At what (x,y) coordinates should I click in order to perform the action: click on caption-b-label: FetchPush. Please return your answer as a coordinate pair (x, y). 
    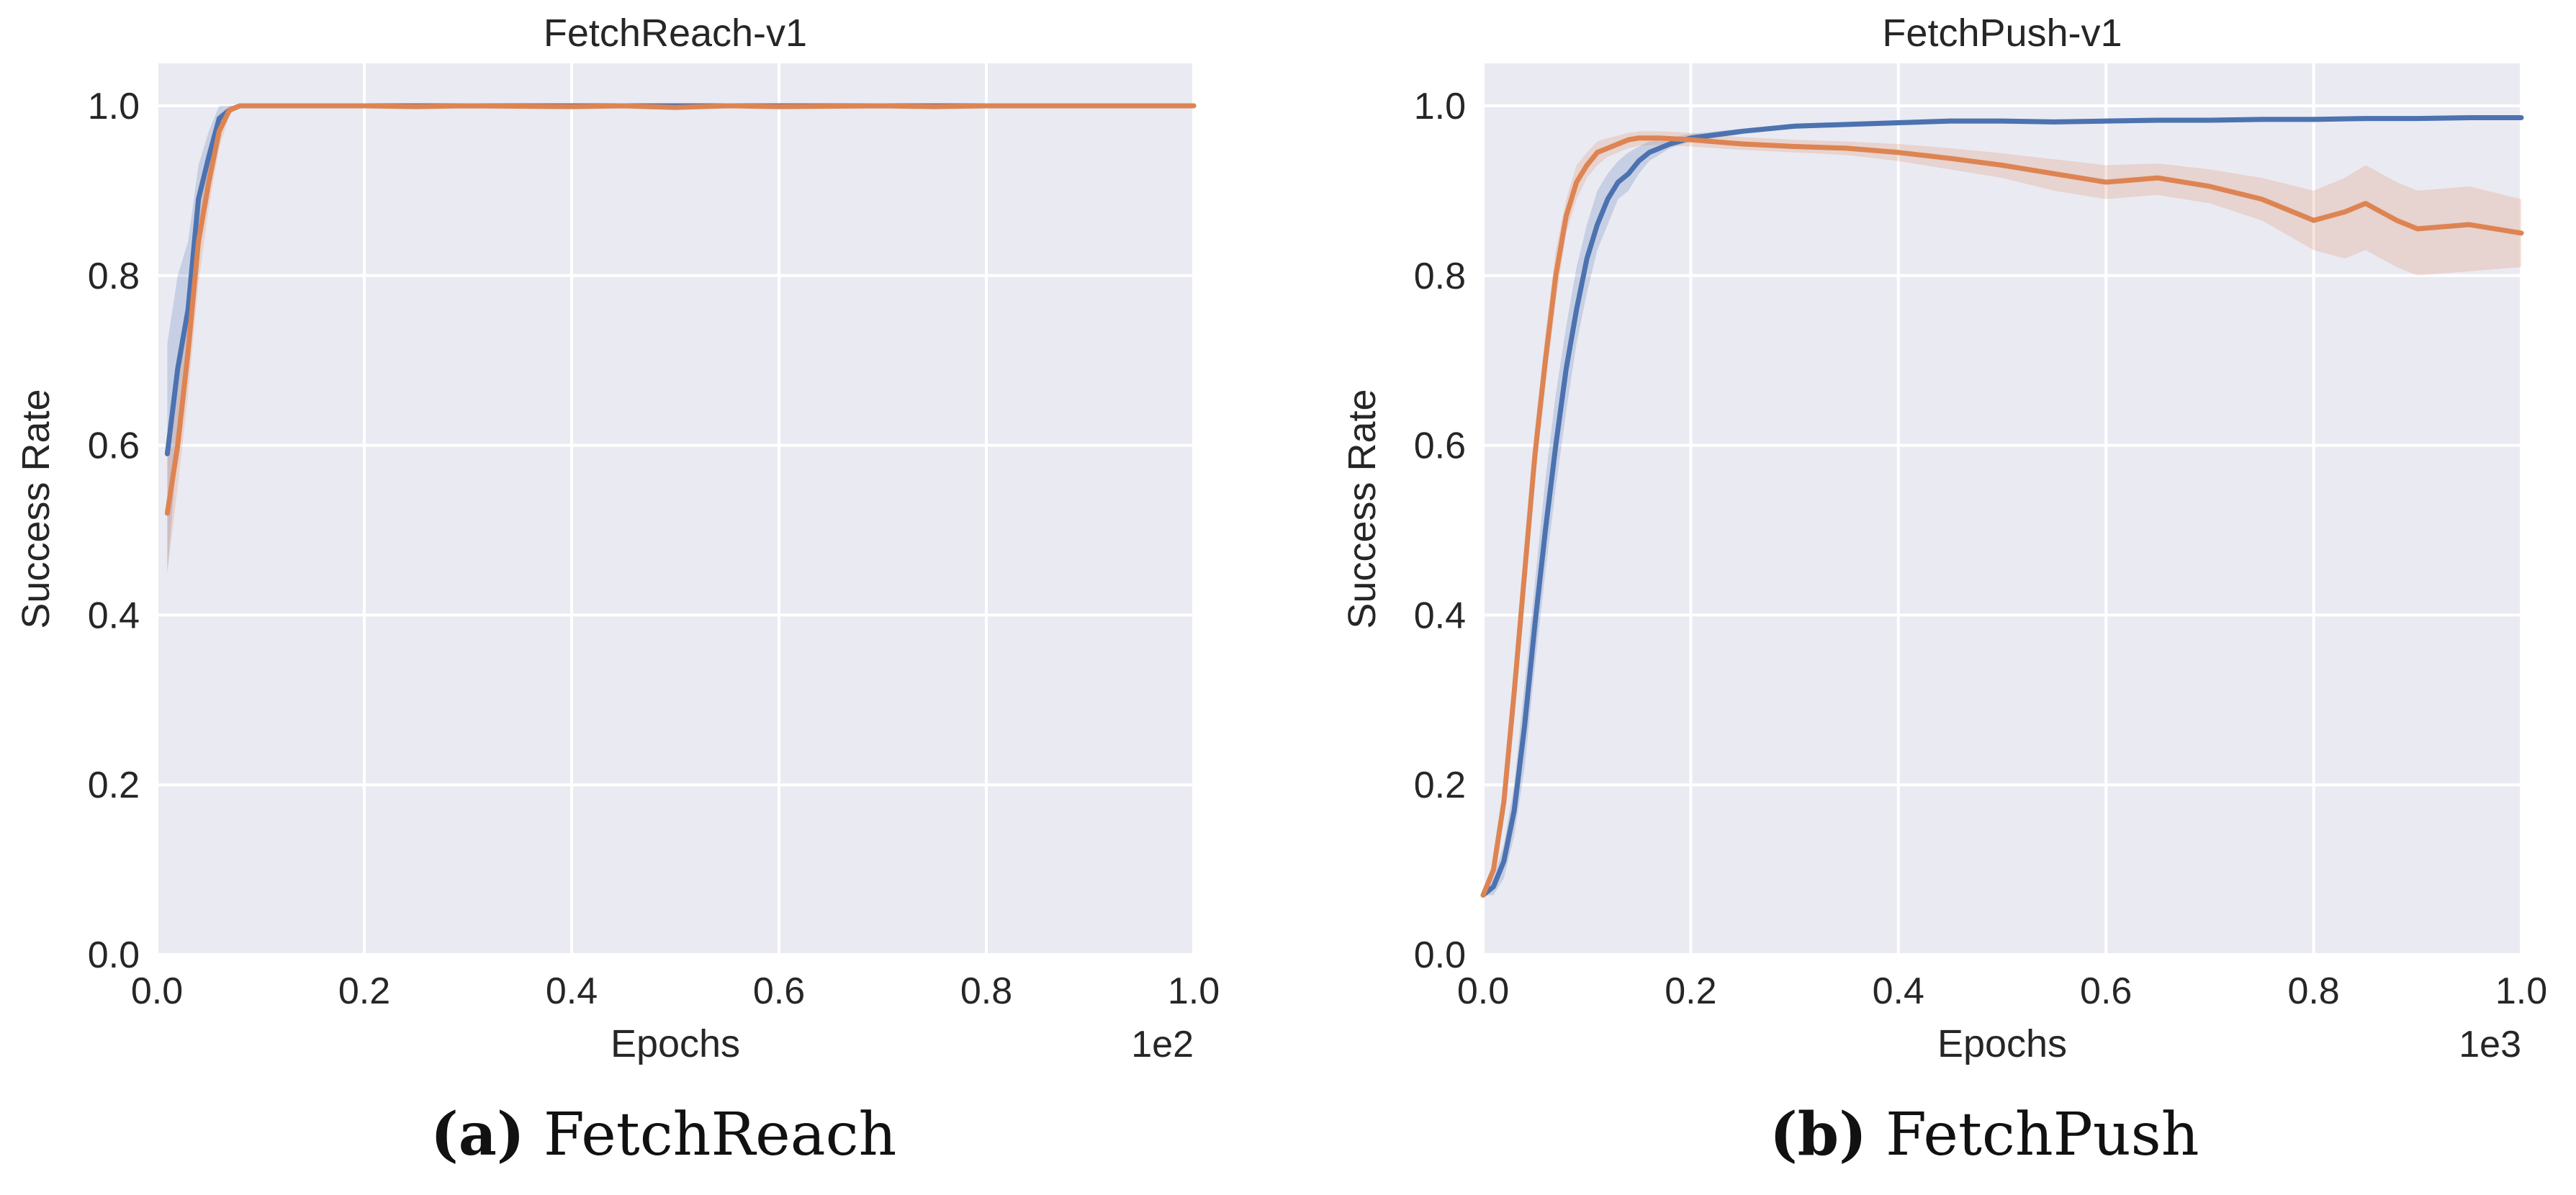
    Looking at the image, I should click on (2042, 1135).